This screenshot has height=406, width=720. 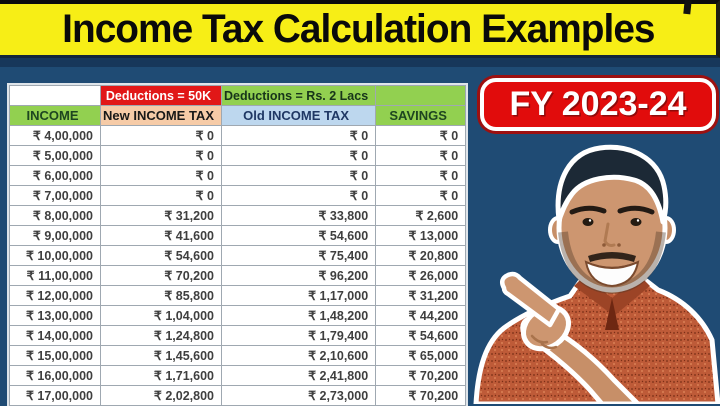 I want to click on table-row: ₹ 13,00,000 ₹ 1,04,000 ₹ 1,48,200 ₹ 44,200, so click(x=238, y=315).